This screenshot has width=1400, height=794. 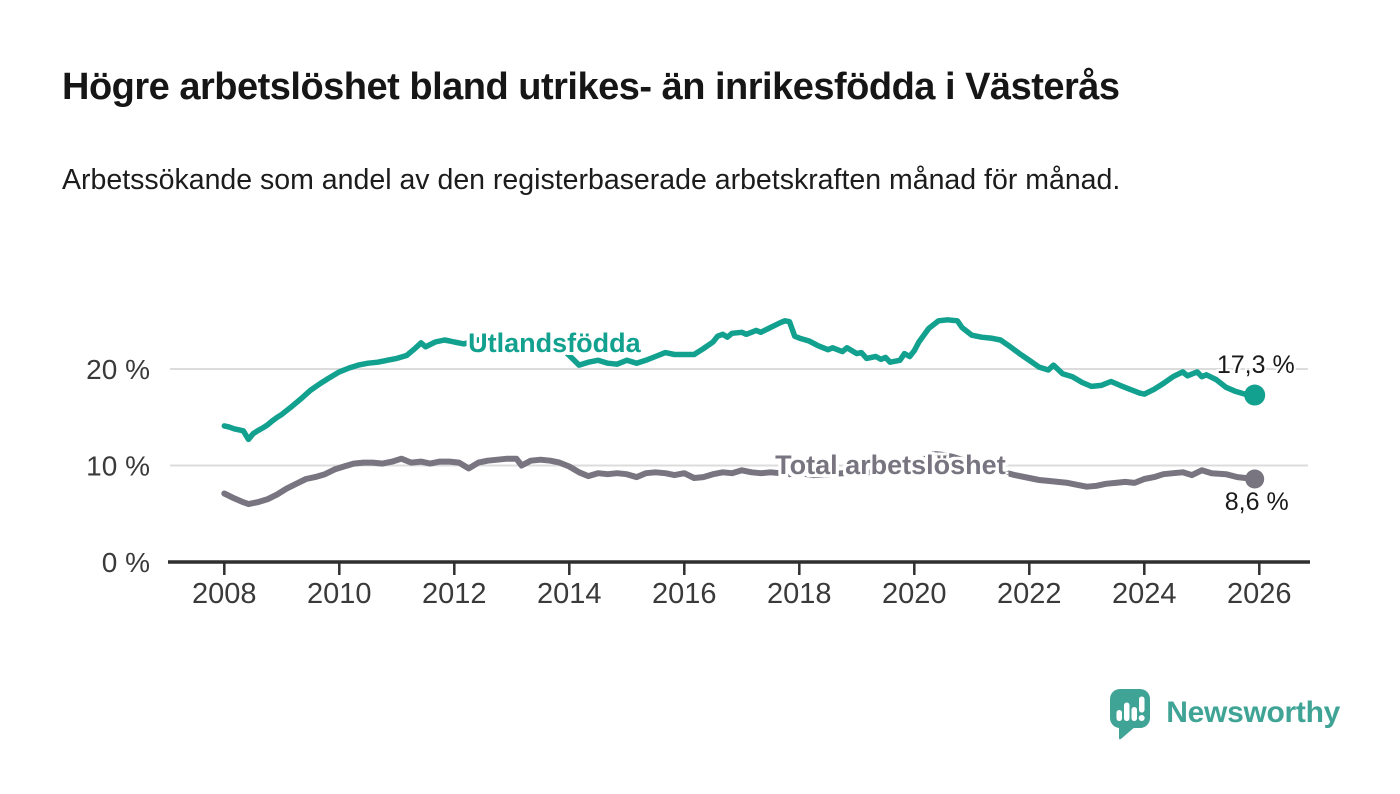 I want to click on x-tick-label: 2024, so click(x=1144, y=594).